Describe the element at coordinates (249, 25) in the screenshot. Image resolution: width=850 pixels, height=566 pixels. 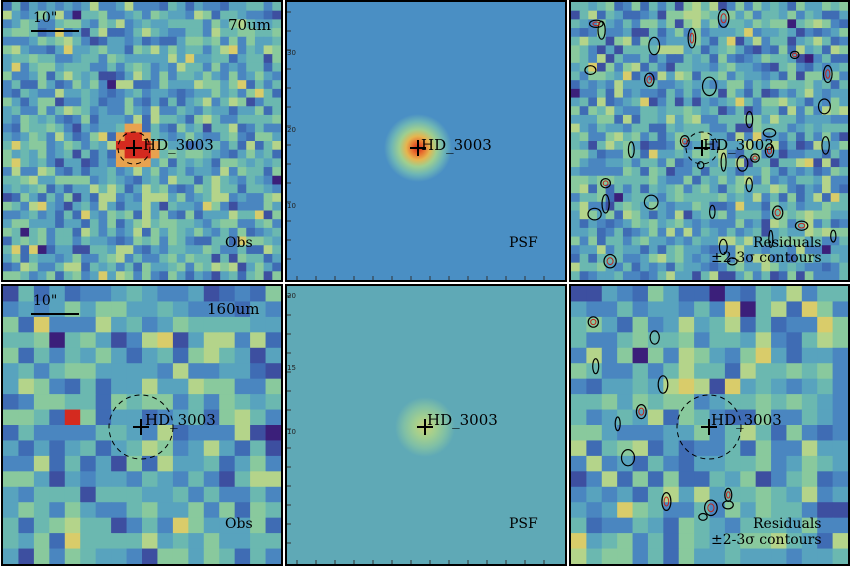
I see `band-label: 70um` at that location.